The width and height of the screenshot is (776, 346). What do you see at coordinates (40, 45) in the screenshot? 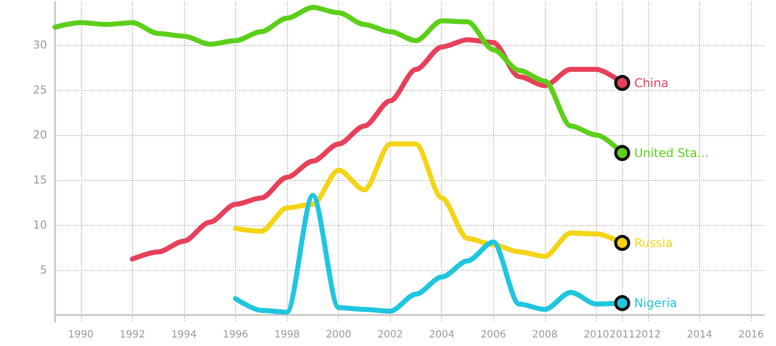
I see `y-tick-label: 30` at bounding box center [40, 45].